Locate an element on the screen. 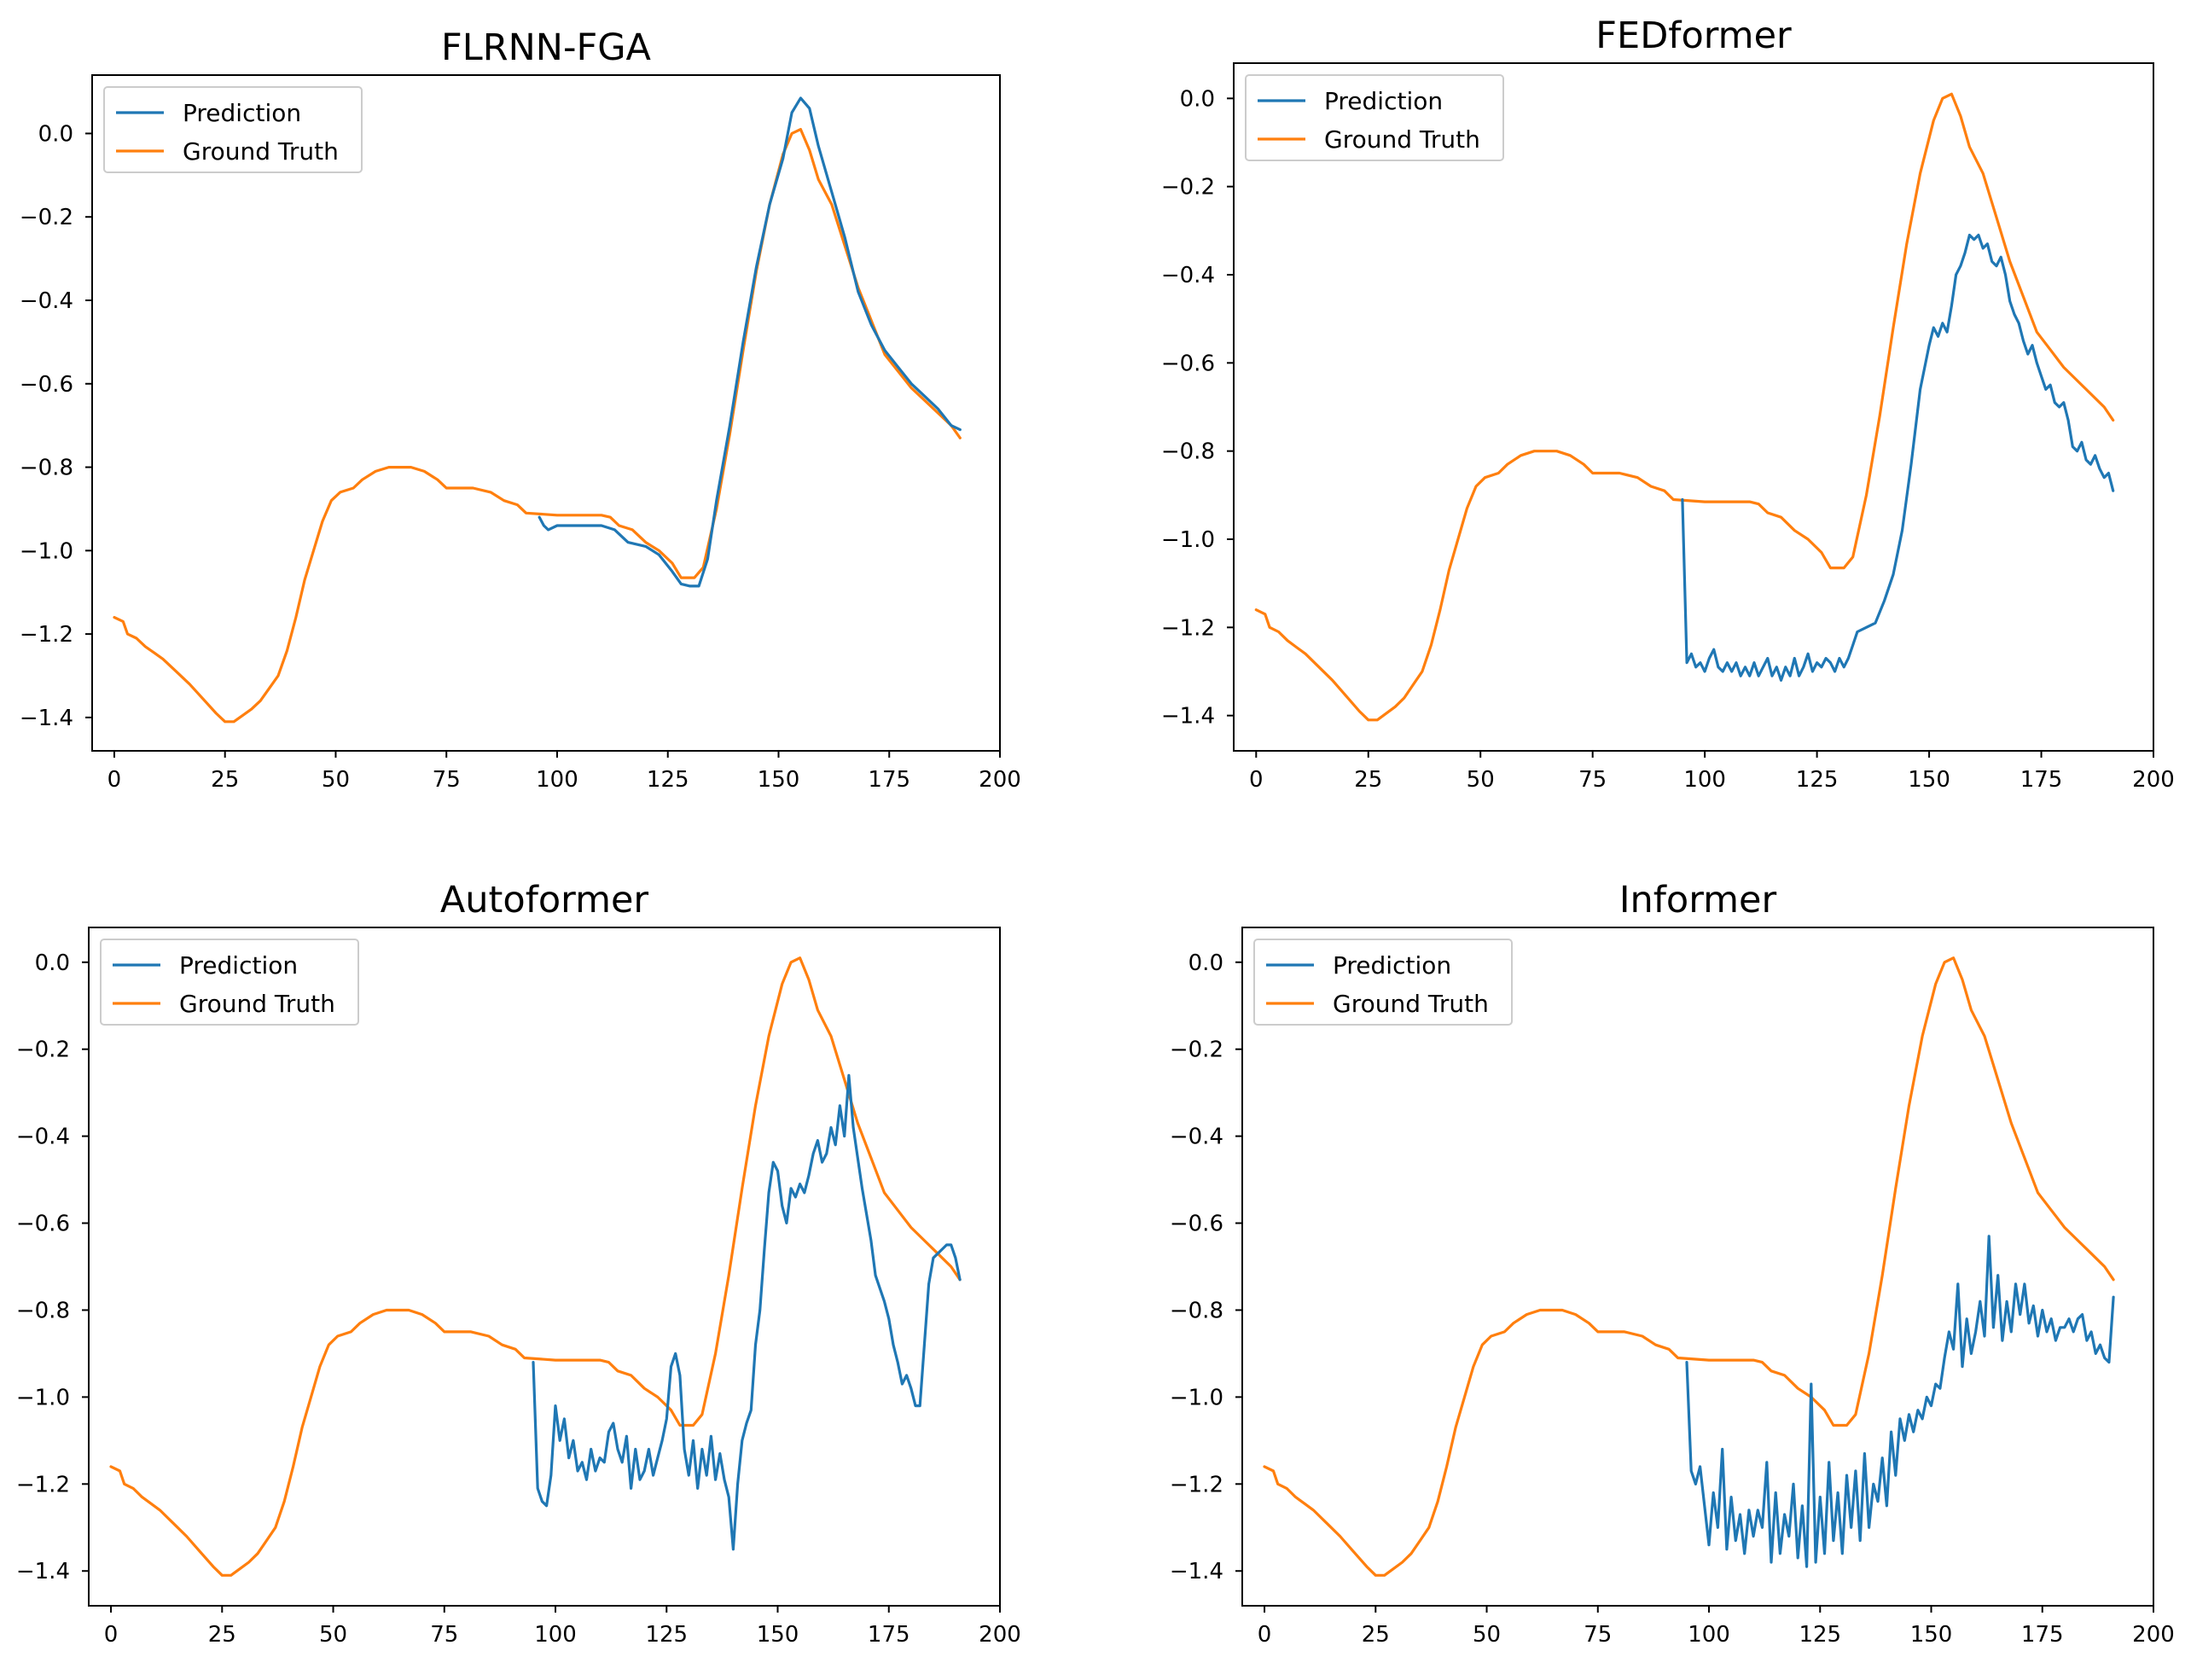 Image resolution: width=2191 pixels, height=1680 pixels. chart-title: Autoformer is located at coordinates (544, 900).